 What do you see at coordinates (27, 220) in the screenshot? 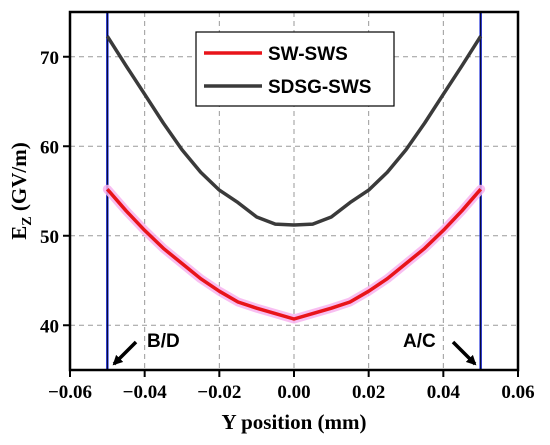
I see `y-axis-title-sub: Z` at bounding box center [27, 220].